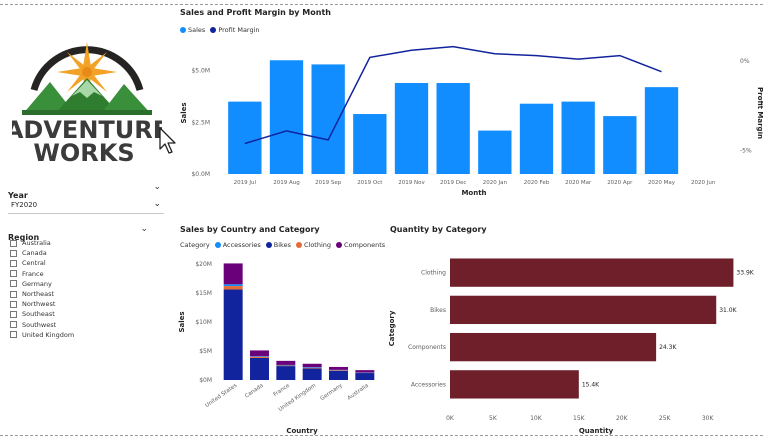 The height and width of the screenshot is (440, 763). Describe the element at coordinates (438, 229) in the screenshot. I see `chart3-title: Quantity by Category` at that location.